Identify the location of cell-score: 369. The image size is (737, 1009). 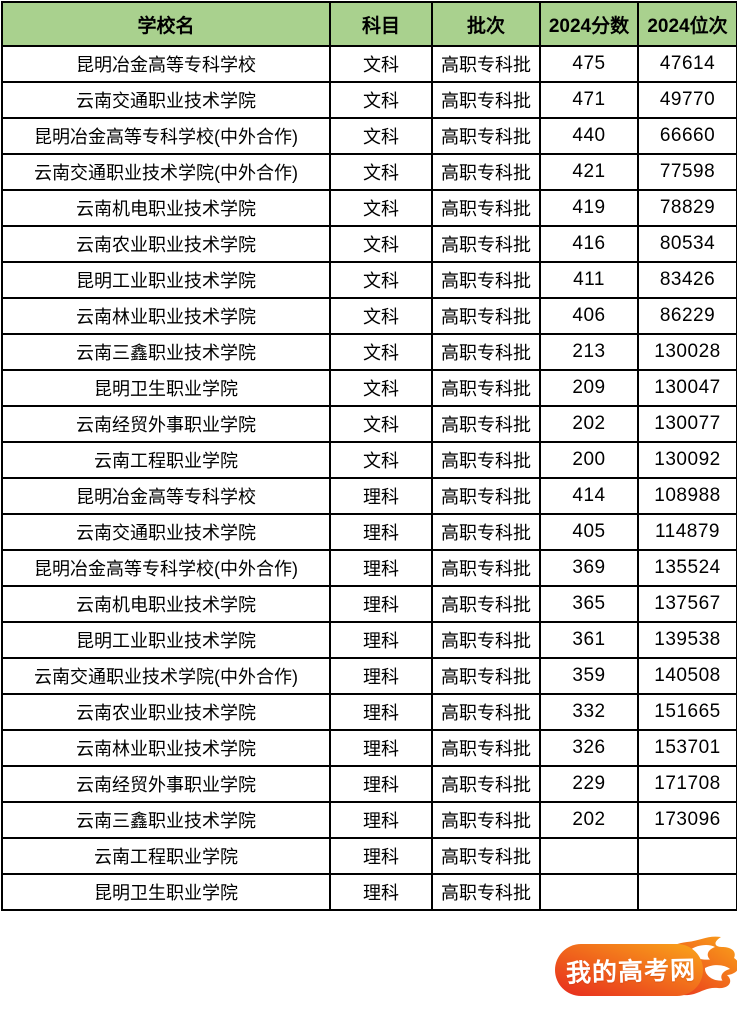
(589, 568).